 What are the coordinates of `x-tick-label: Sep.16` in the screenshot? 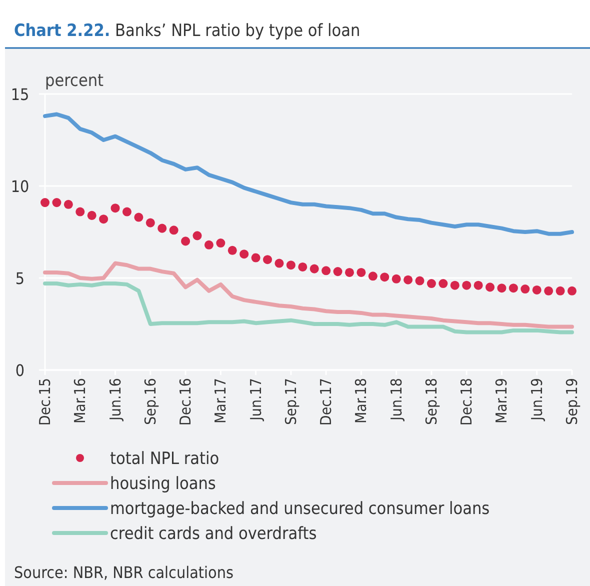 It's located at (150, 401).